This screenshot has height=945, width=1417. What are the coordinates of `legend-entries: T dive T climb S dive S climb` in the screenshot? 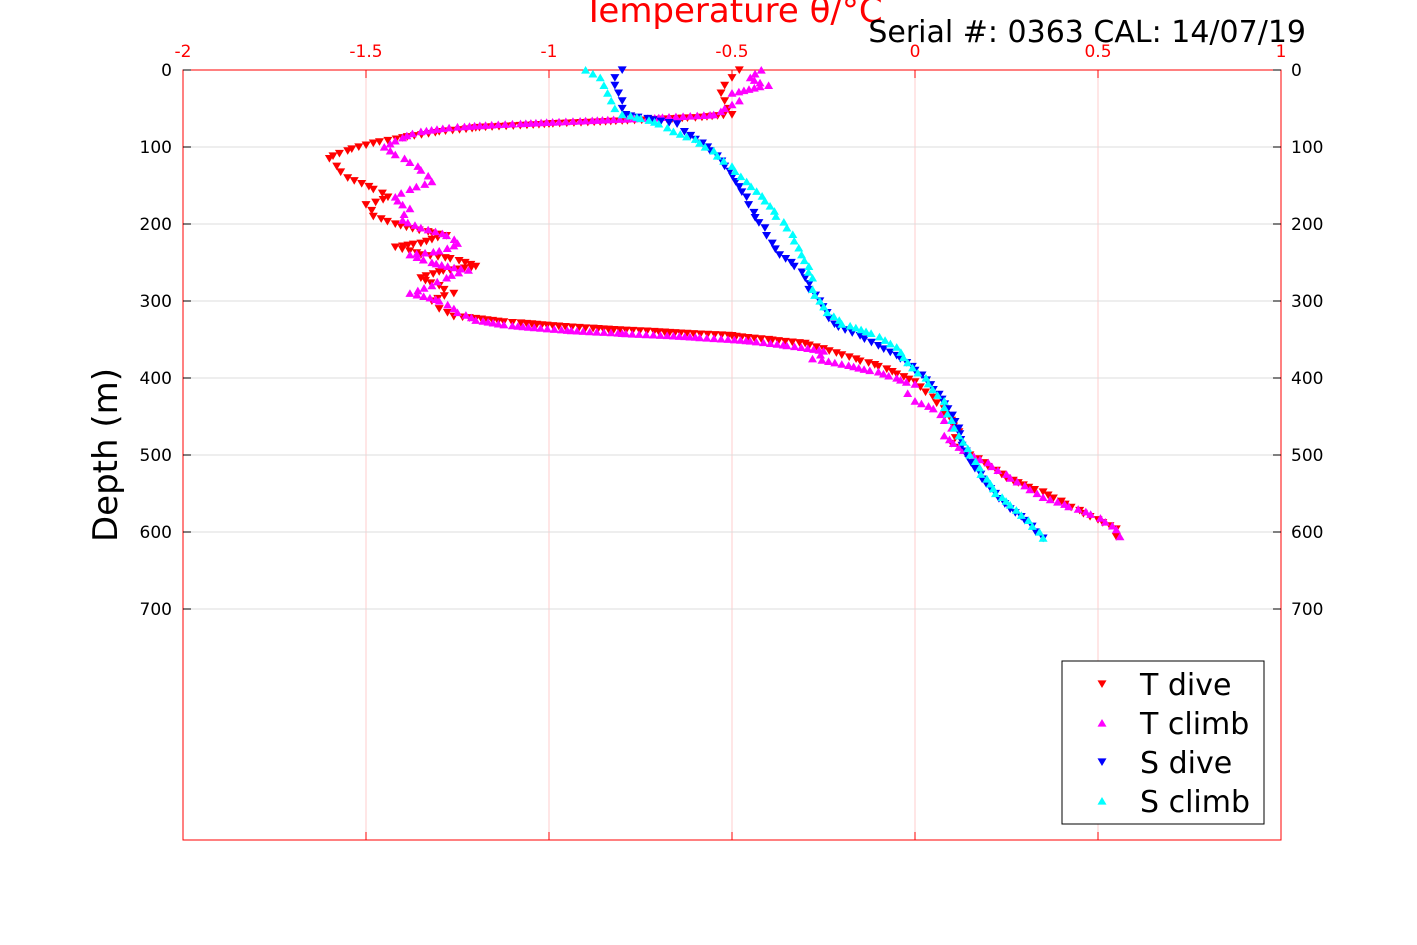 It's located at (1173, 744).